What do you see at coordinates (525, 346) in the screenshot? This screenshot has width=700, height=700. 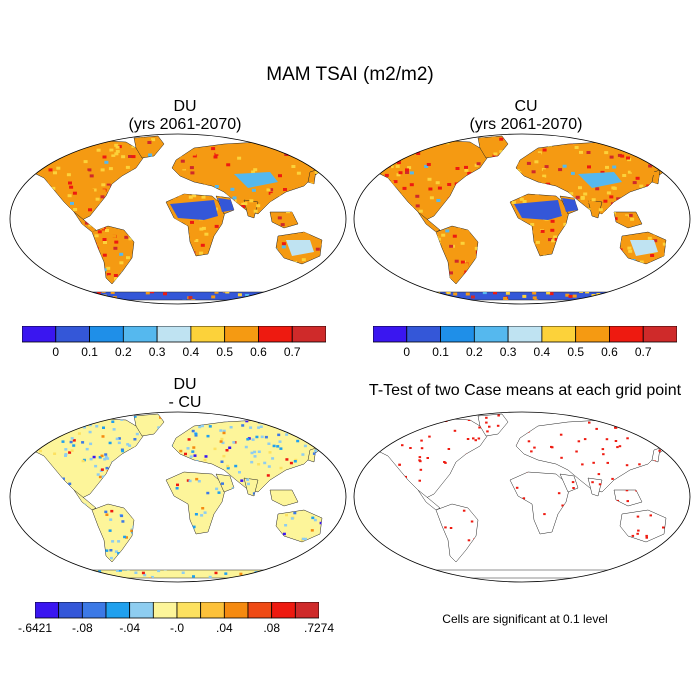 I see `colorbar-cu: 0 0.1 0.2 0.3 0.4 0.5 0.6 0.7` at bounding box center [525, 346].